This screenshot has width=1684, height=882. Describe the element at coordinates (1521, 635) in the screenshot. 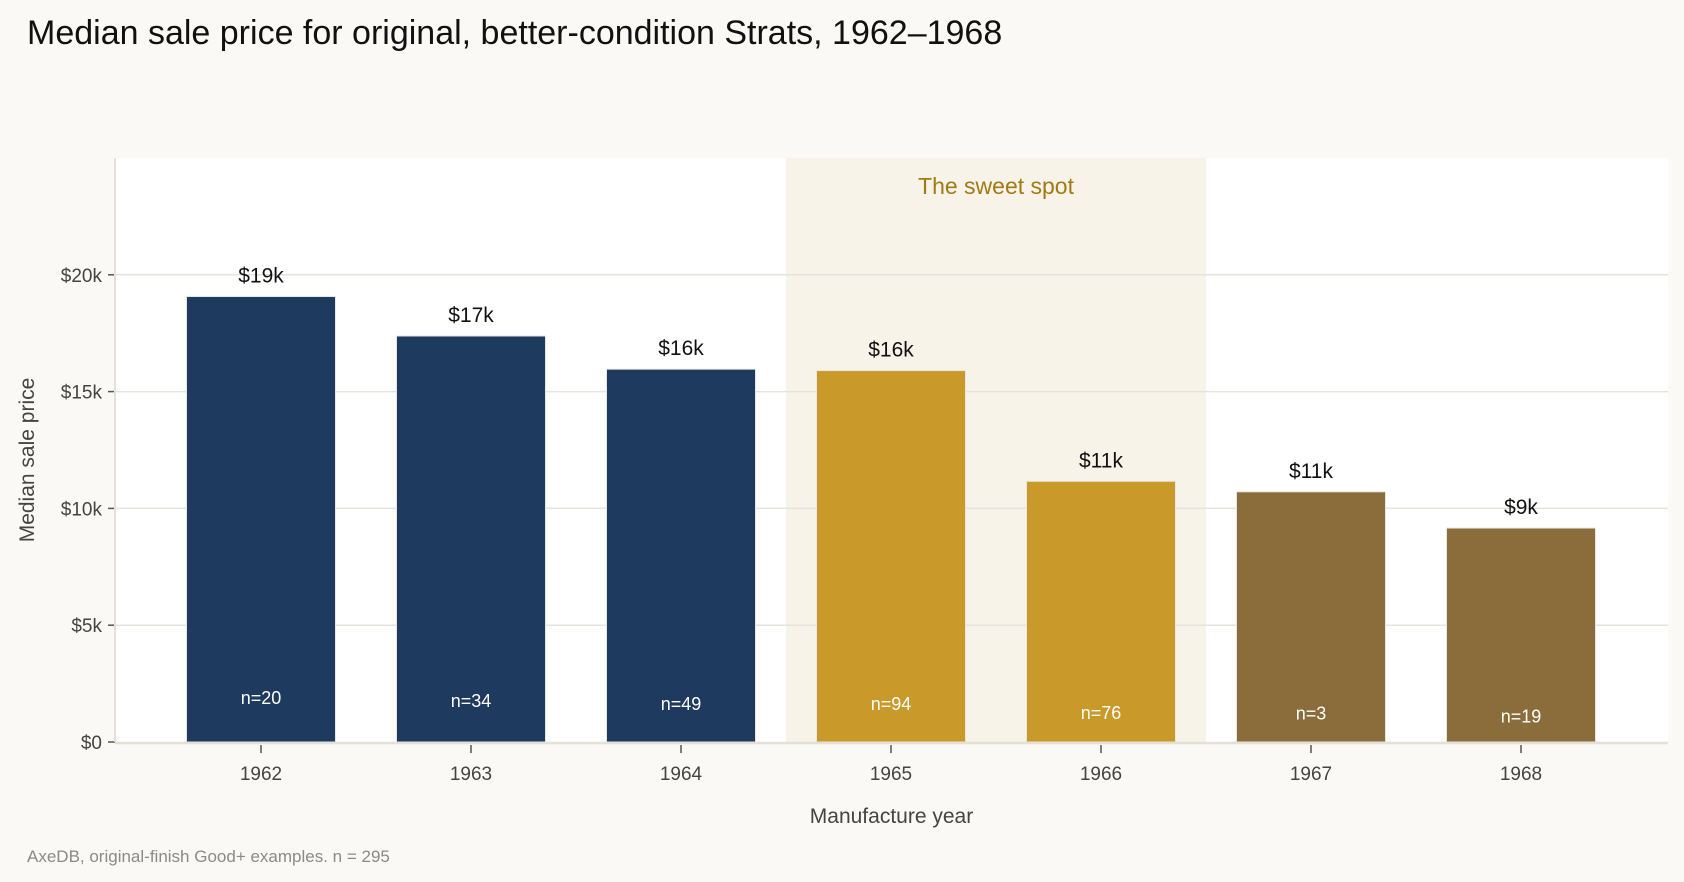

I see `bar-1968` at that location.